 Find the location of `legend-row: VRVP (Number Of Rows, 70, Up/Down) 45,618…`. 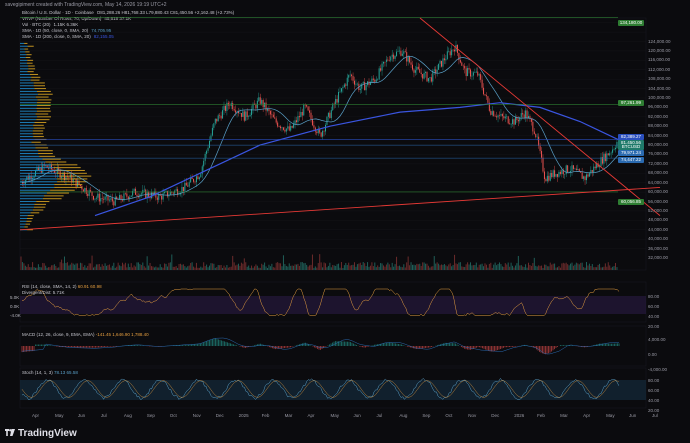

legend-row: VRVP (Number Of Rows, 70, Up/Down) 45,618… is located at coordinates (76, 18).